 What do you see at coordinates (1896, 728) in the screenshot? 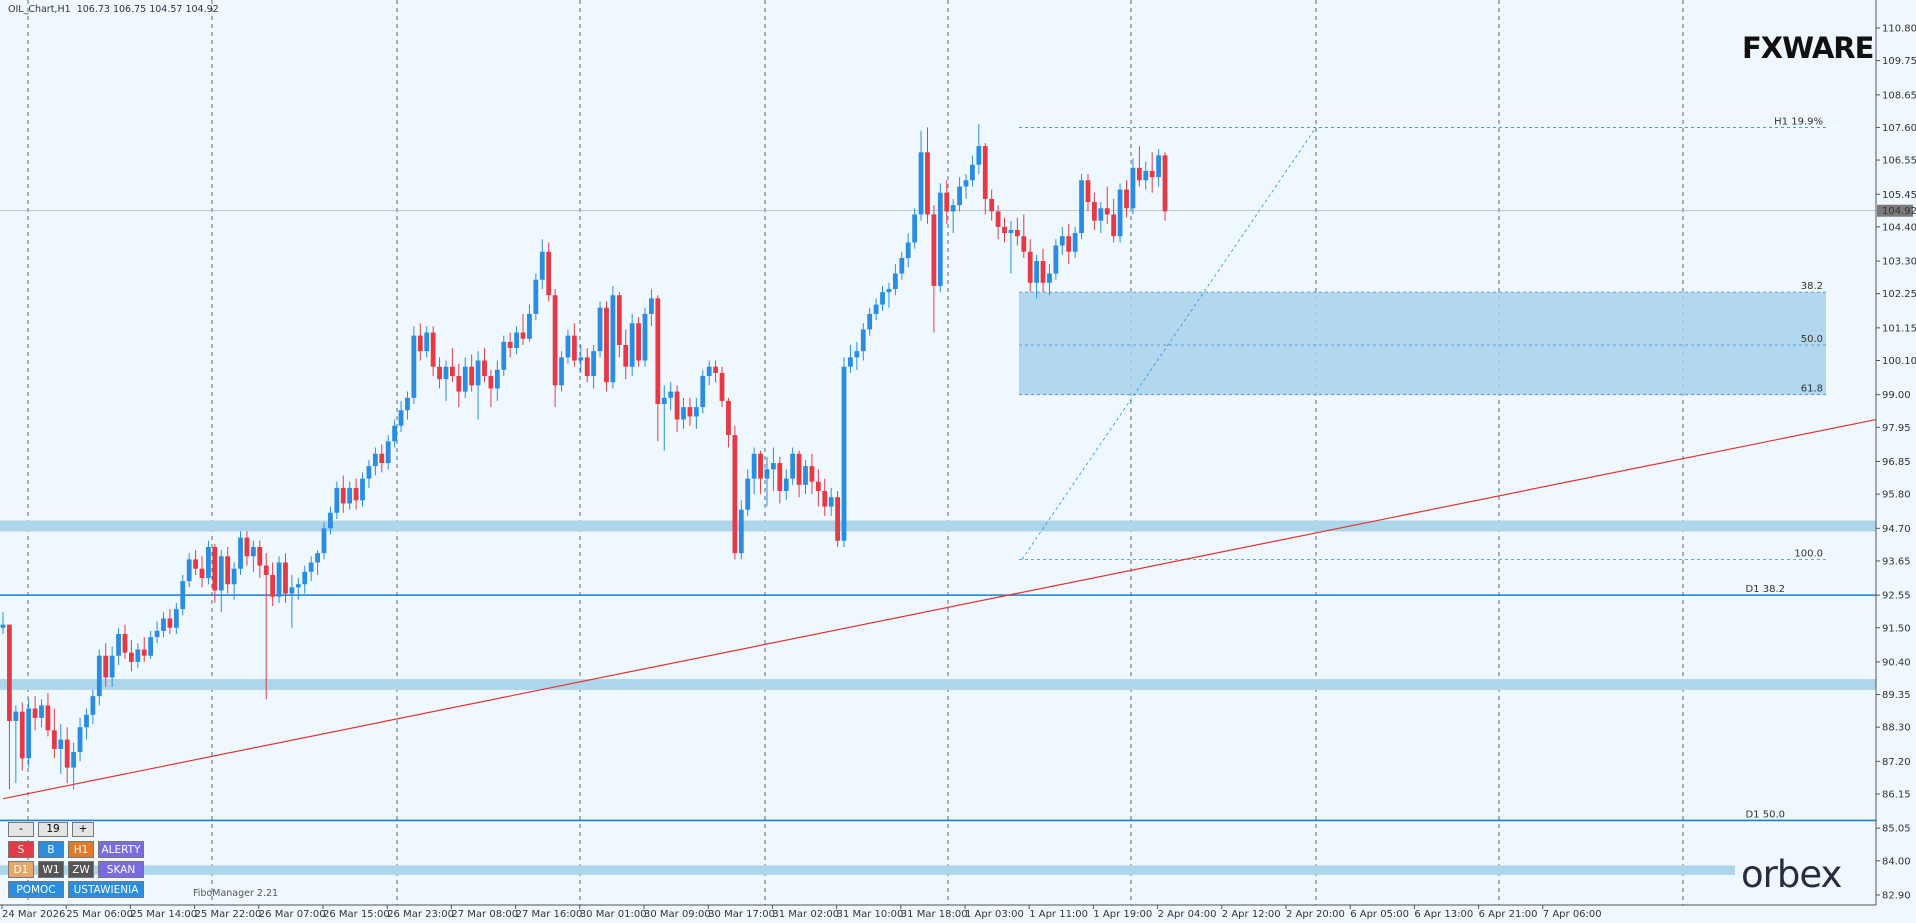
I see `y-tick-label: 88.30` at bounding box center [1896, 728].